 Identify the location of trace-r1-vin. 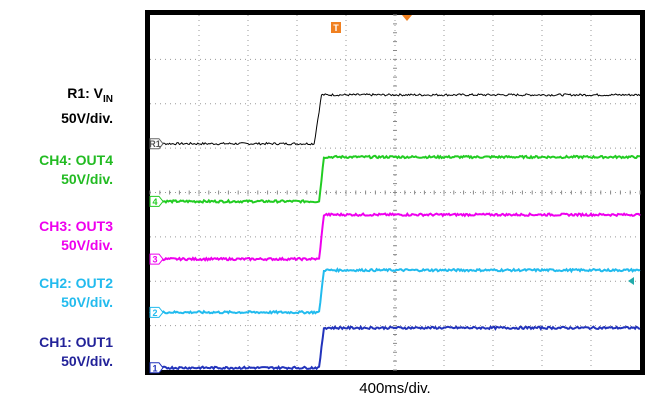
(395, 119).